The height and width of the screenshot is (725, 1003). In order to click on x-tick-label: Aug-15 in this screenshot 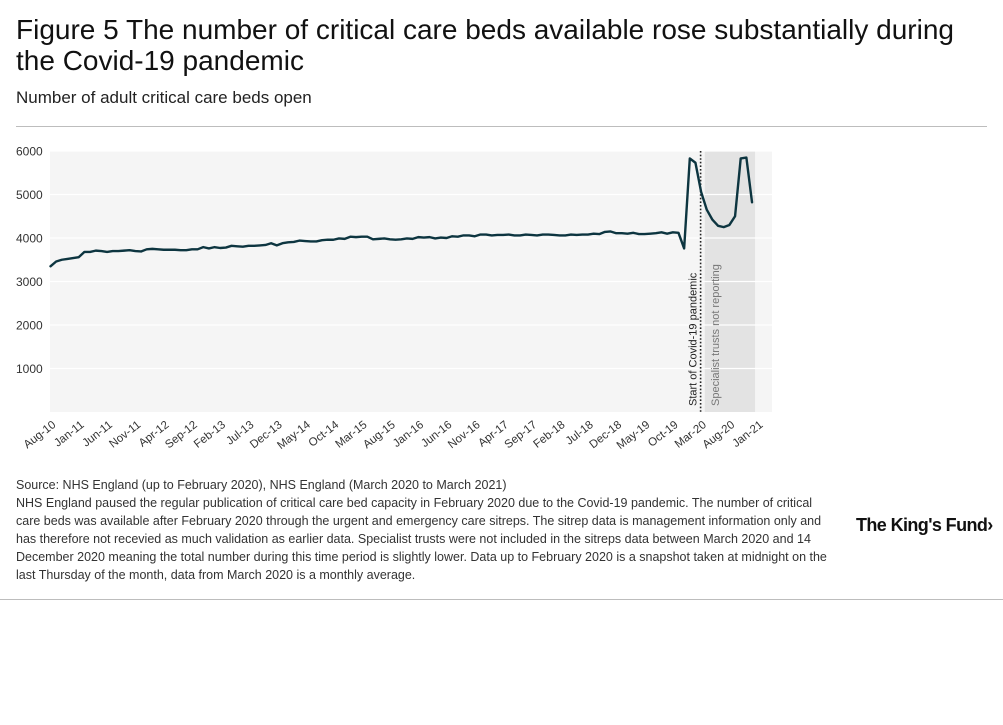, I will do `click(379, 435)`.